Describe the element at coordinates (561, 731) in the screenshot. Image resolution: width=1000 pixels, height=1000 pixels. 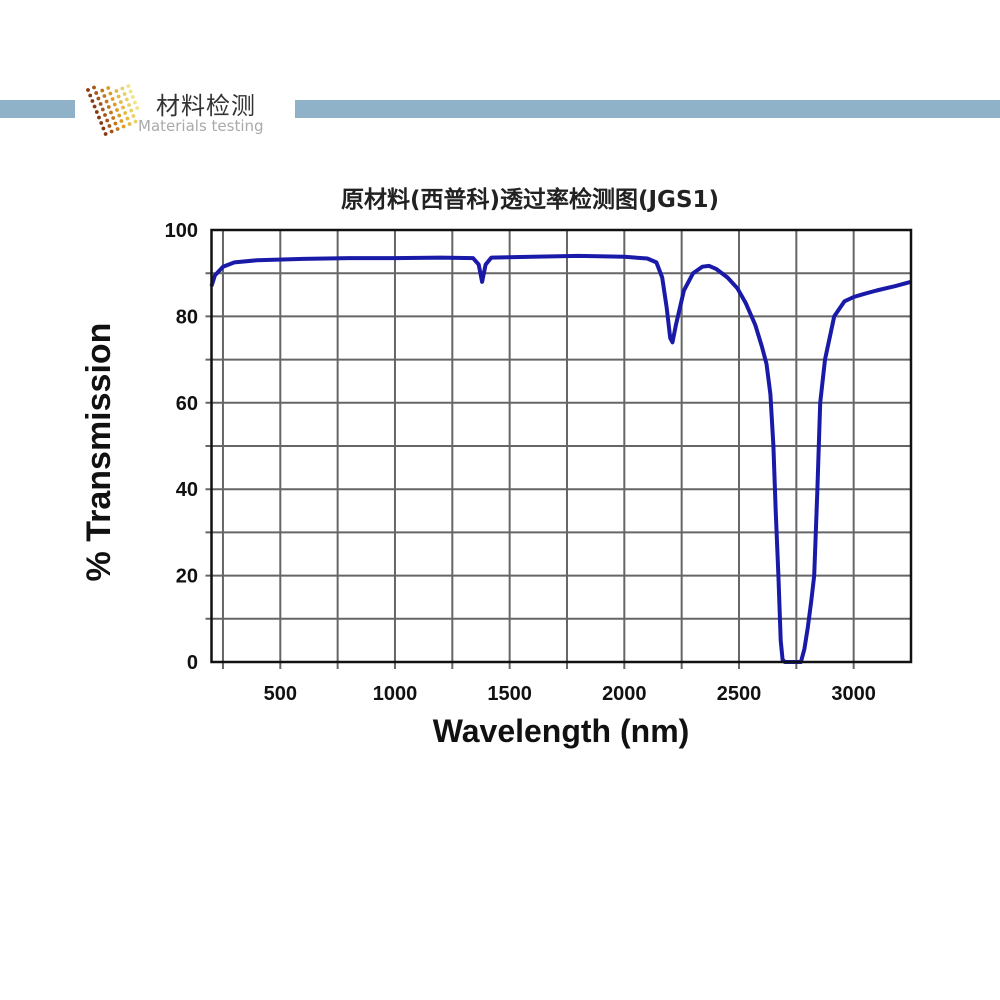
I see `x-axis-label: Wavelength (nm)` at that location.